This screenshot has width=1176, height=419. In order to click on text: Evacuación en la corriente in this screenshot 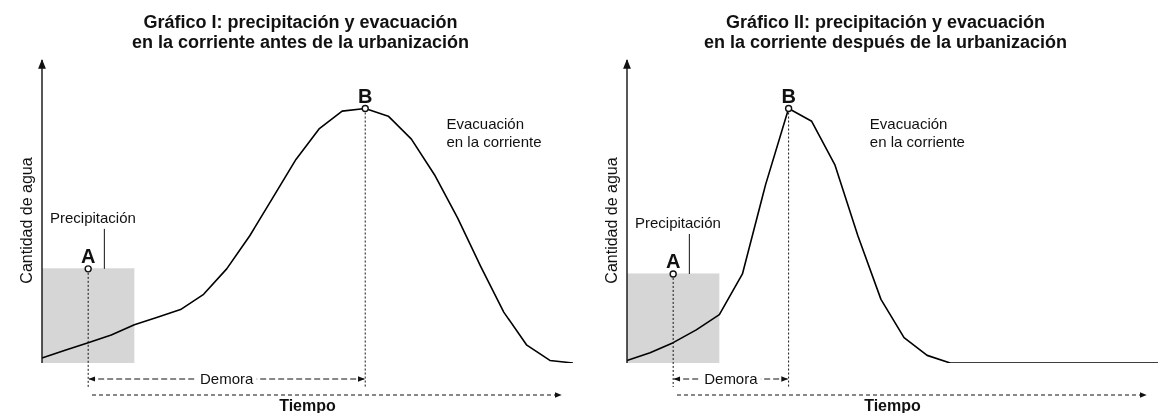, I will do `click(917, 132)`.